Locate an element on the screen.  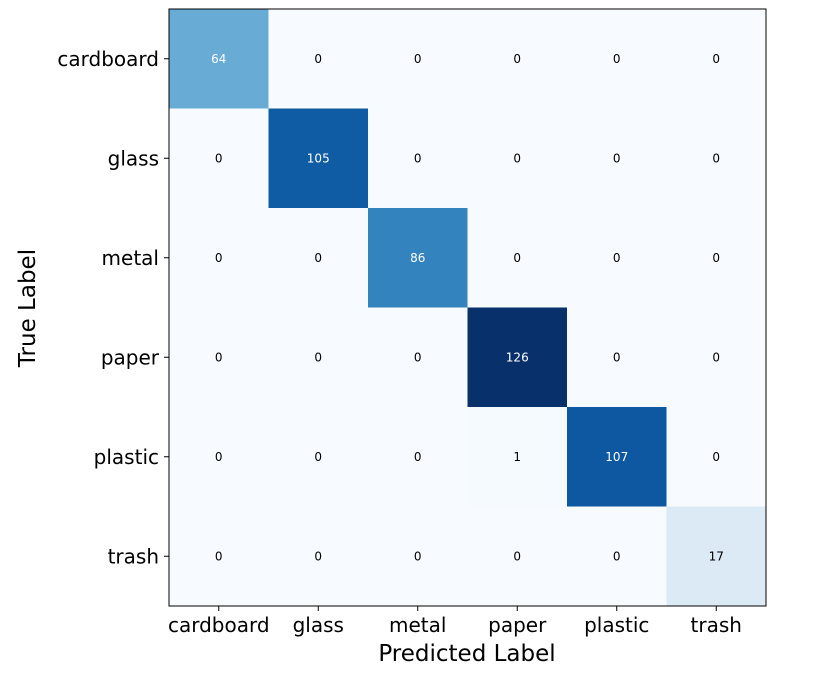
x-tick-label: paper is located at coordinates (517, 625).